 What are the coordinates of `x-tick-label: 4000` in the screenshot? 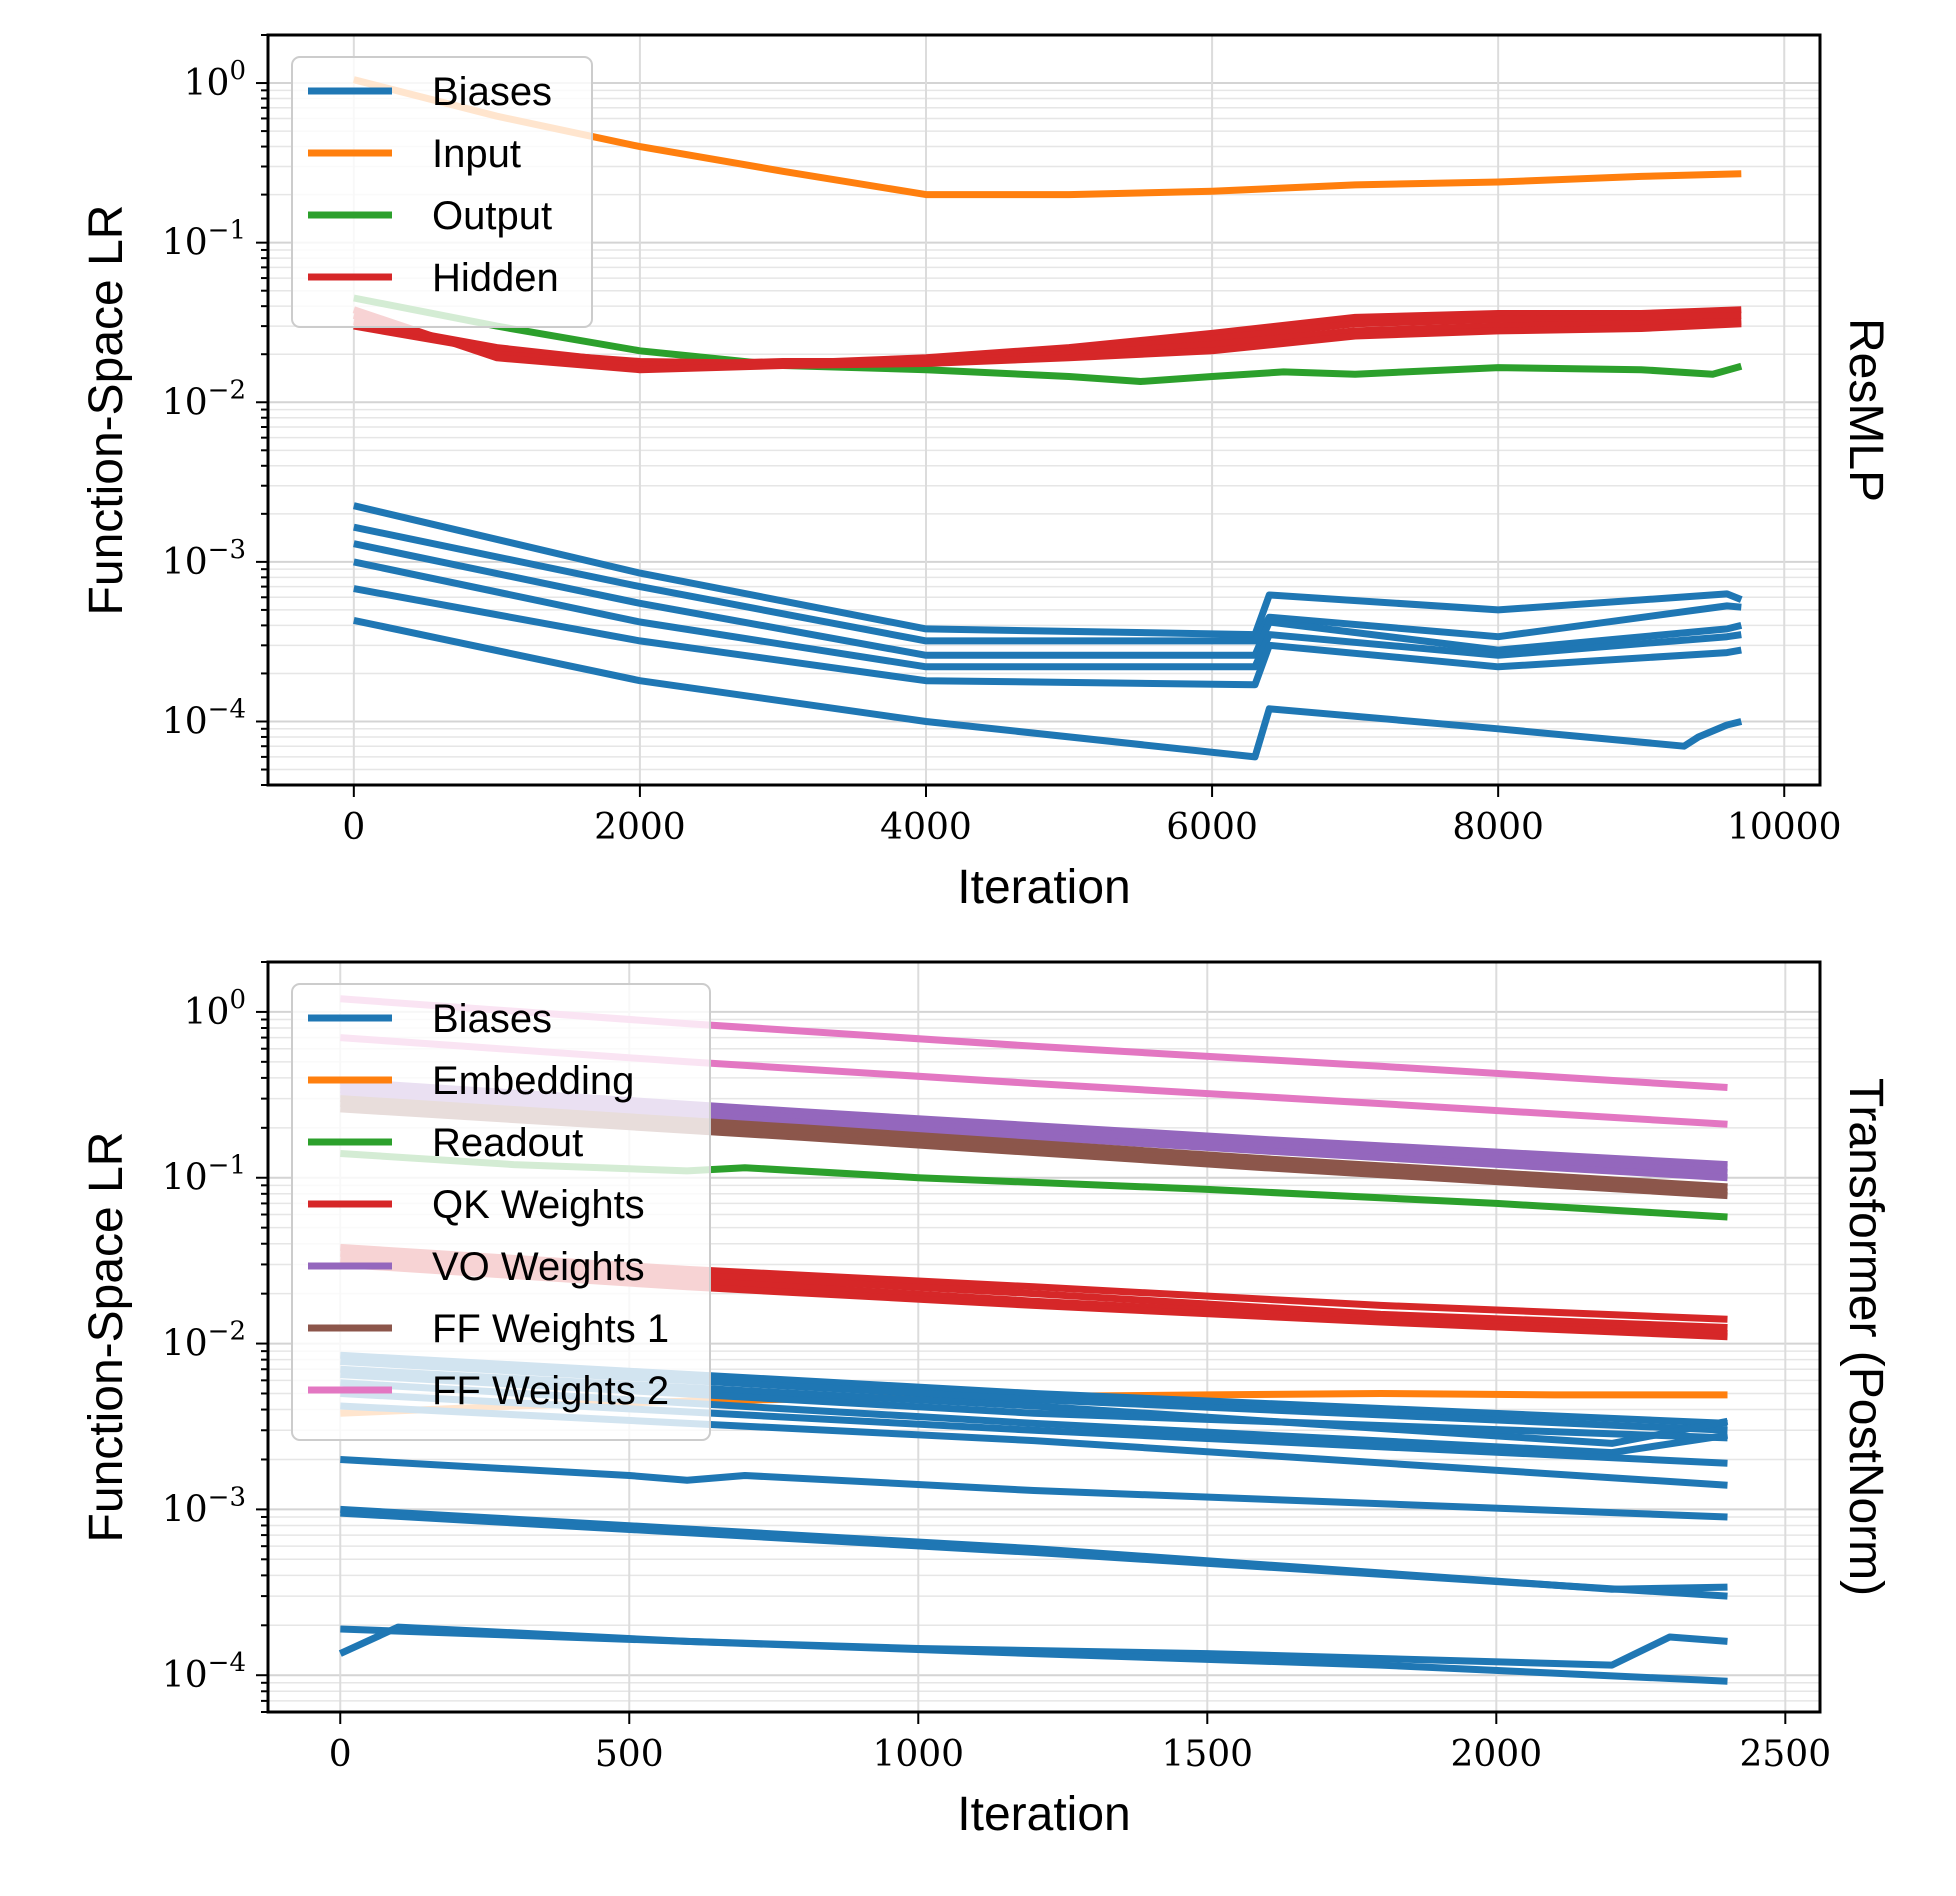 It's located at (926, 827).